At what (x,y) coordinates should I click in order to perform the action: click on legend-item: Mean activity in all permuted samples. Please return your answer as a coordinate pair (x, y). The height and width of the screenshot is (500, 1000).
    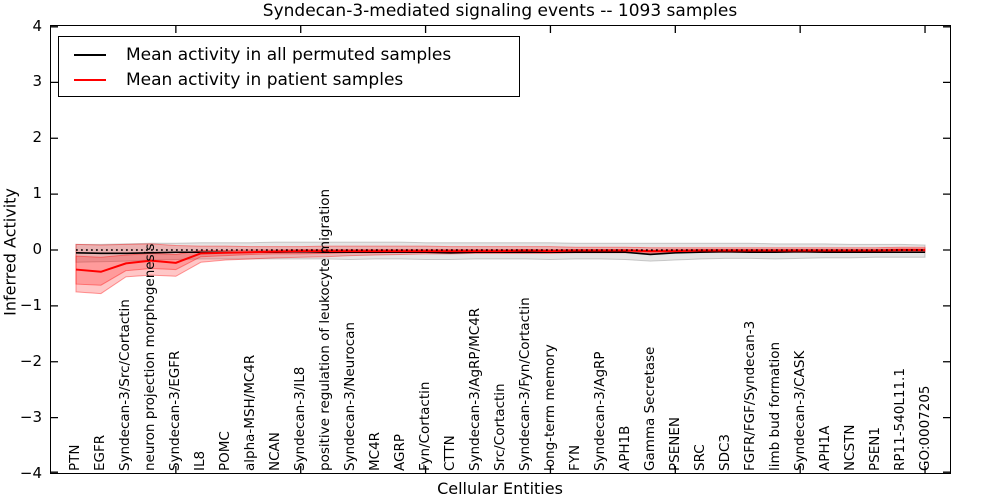
    Looking at the image, I should click on (296, 54).